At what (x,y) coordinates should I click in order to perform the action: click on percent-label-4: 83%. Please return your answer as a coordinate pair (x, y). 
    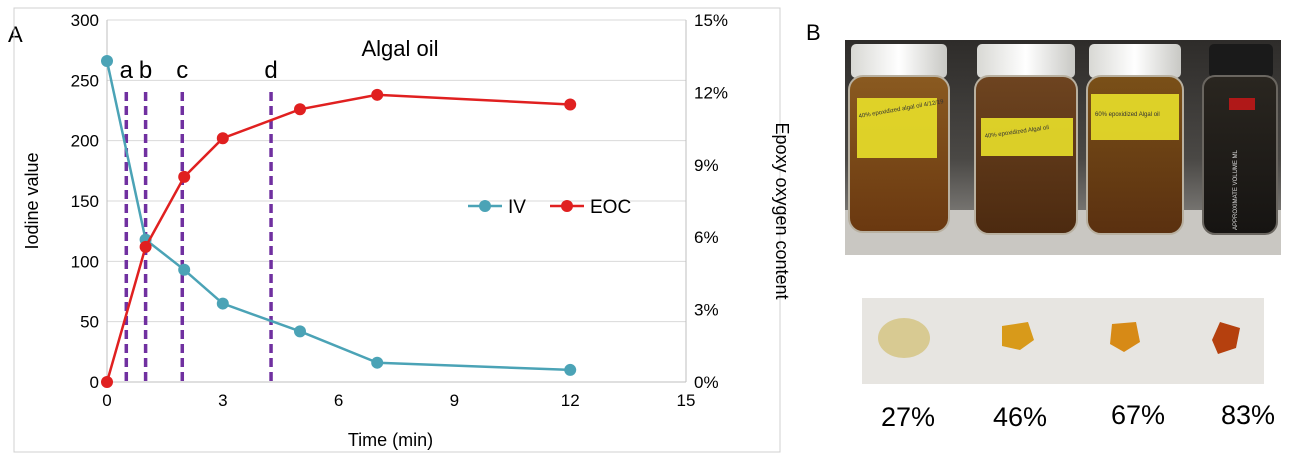
    Looking at the image, I should click on (1248, 415).